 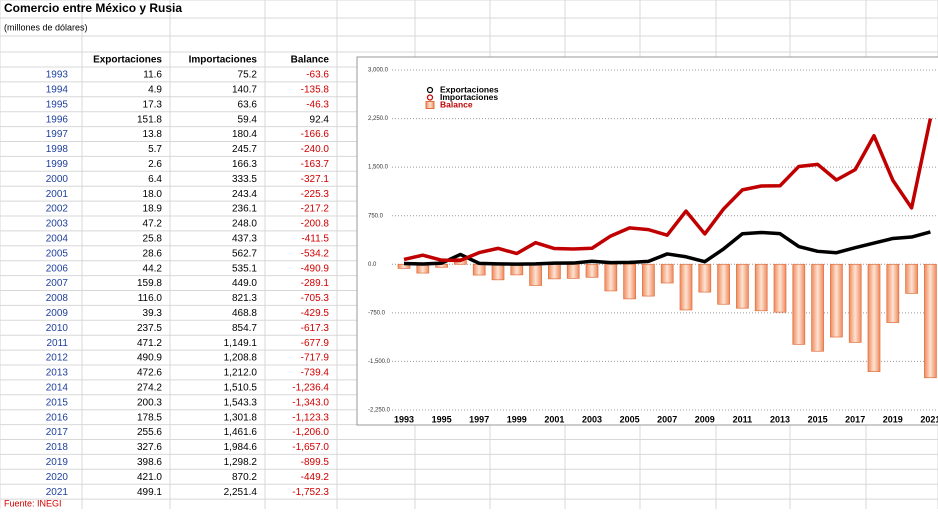 I want to click on x-tick-label: 2005, so click(x=630, y=419).